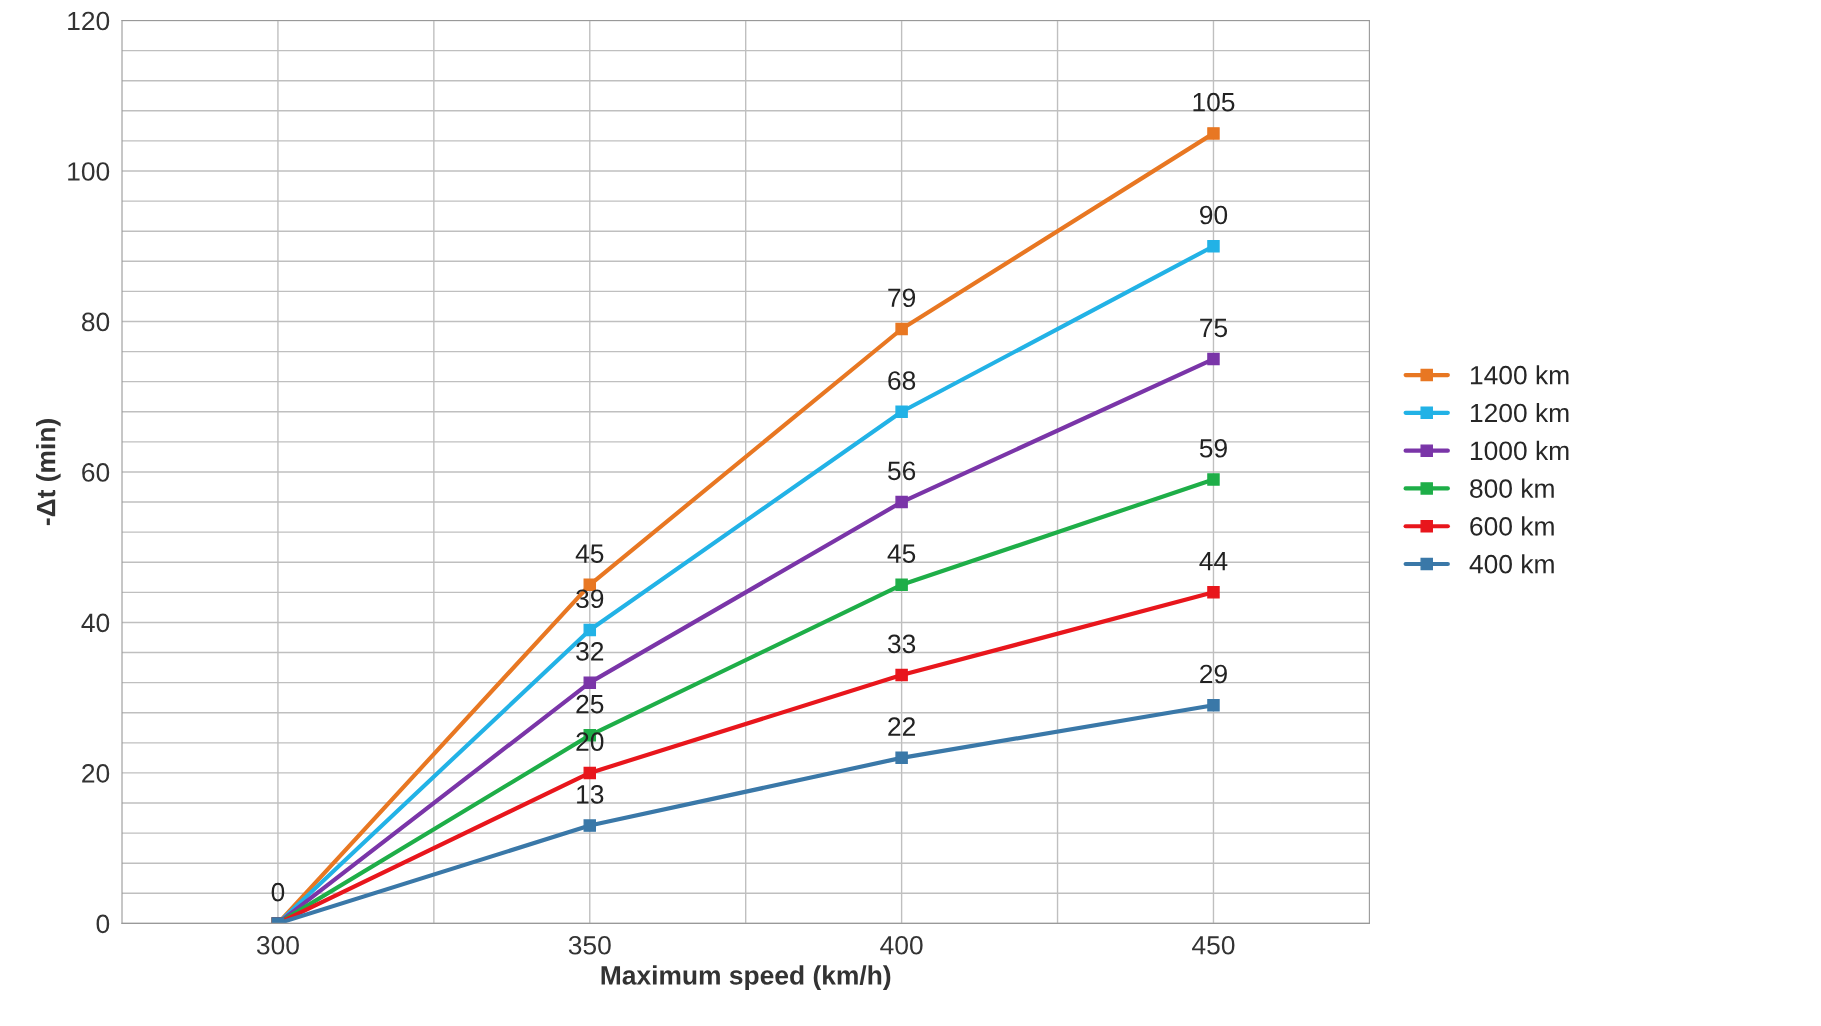  Describe the element at coordinates (89, 171) in the screenshot. I see `y-tick-label: 100` at that location.